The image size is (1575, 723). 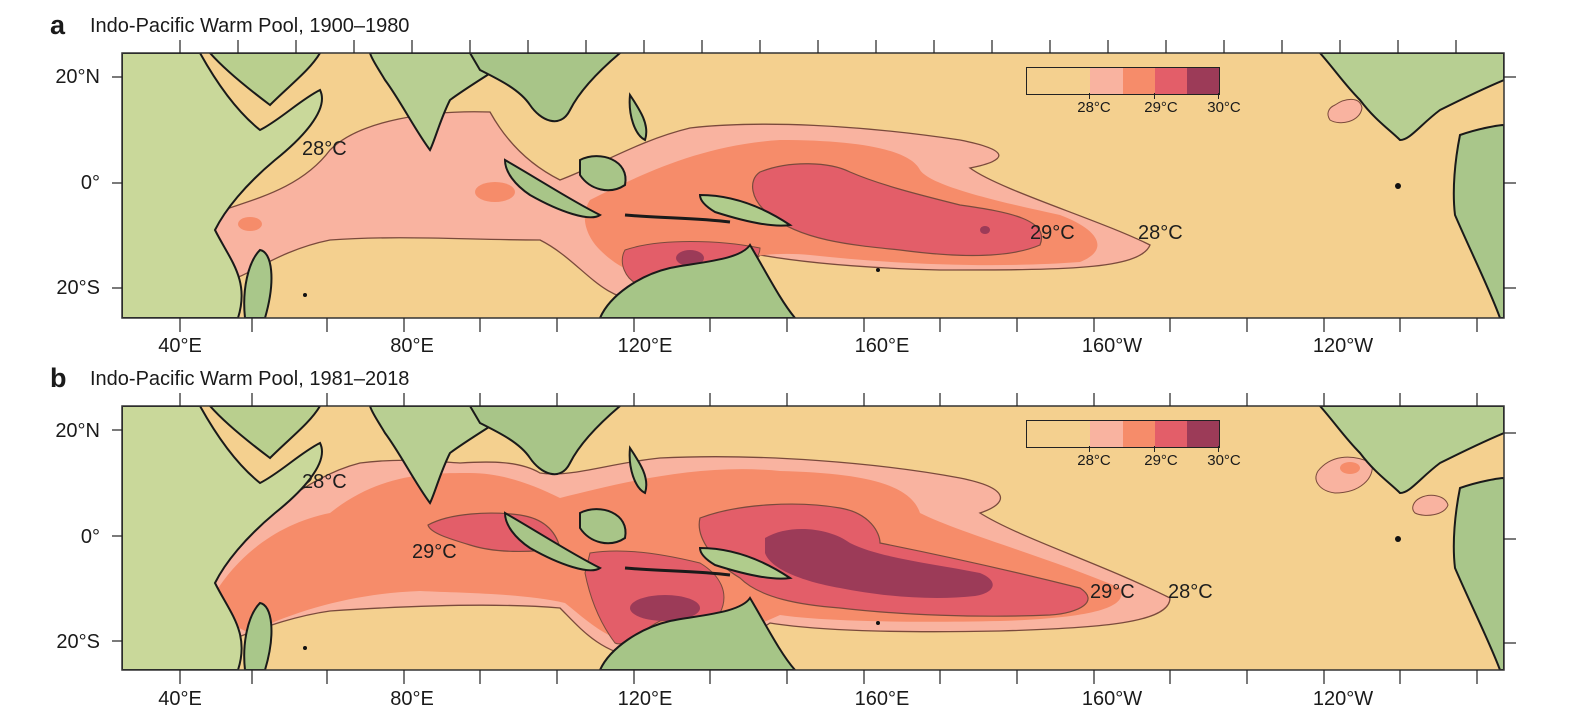 I want to click on land-india, so click(x=445, y=102).